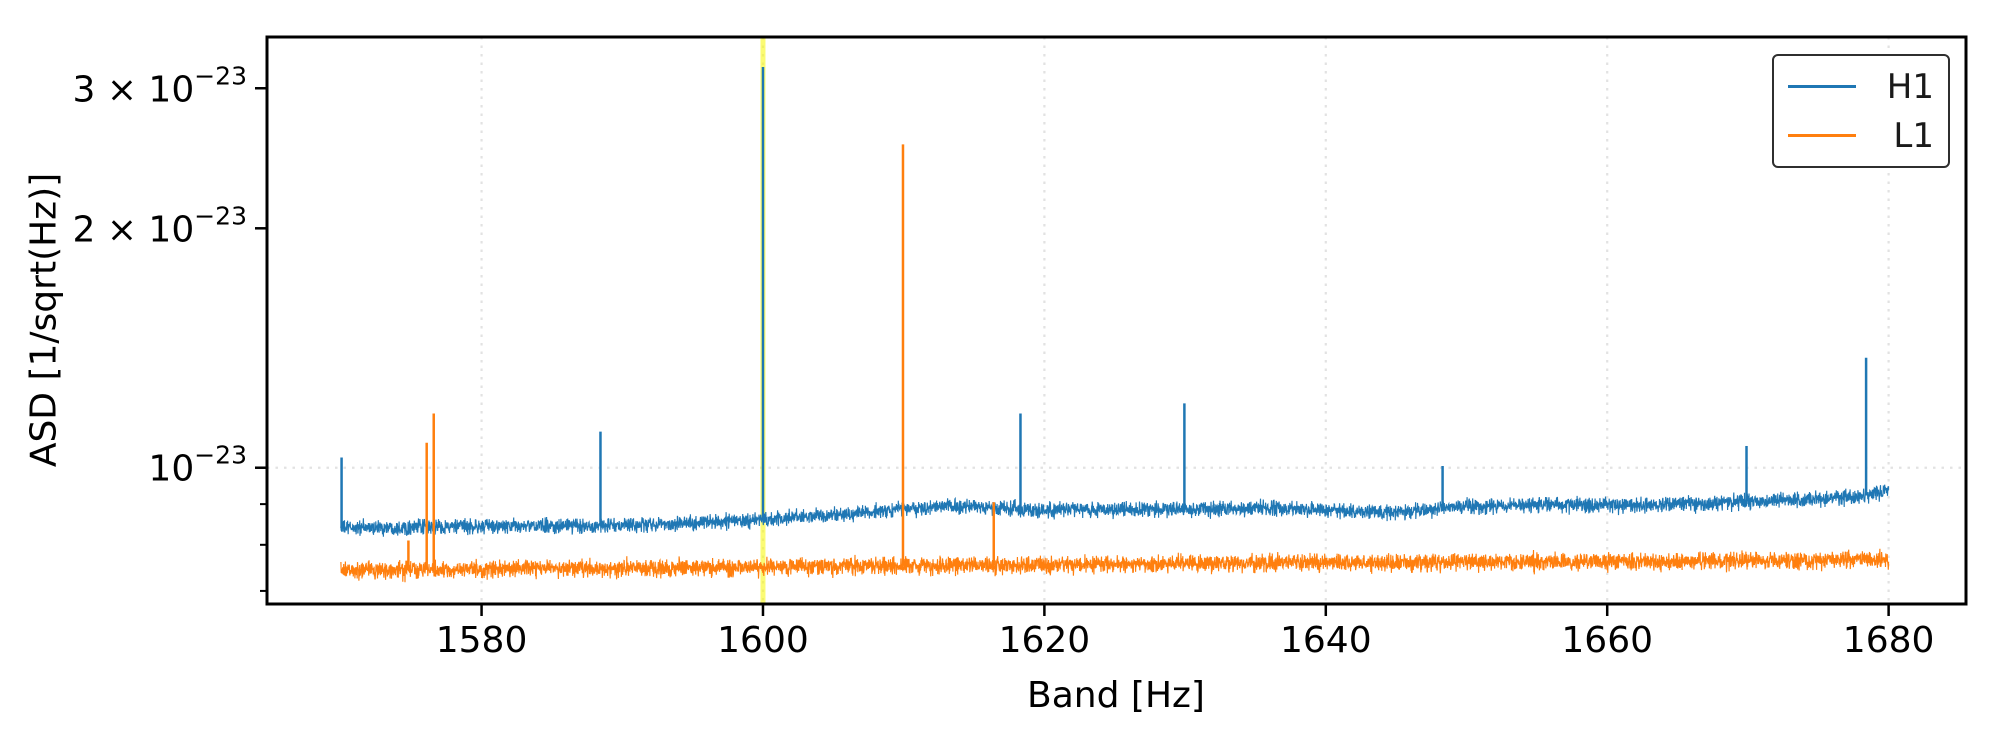  Describe the element at coordinates (1115, 565) in the screenshot. I see `l1-curve` at that location.